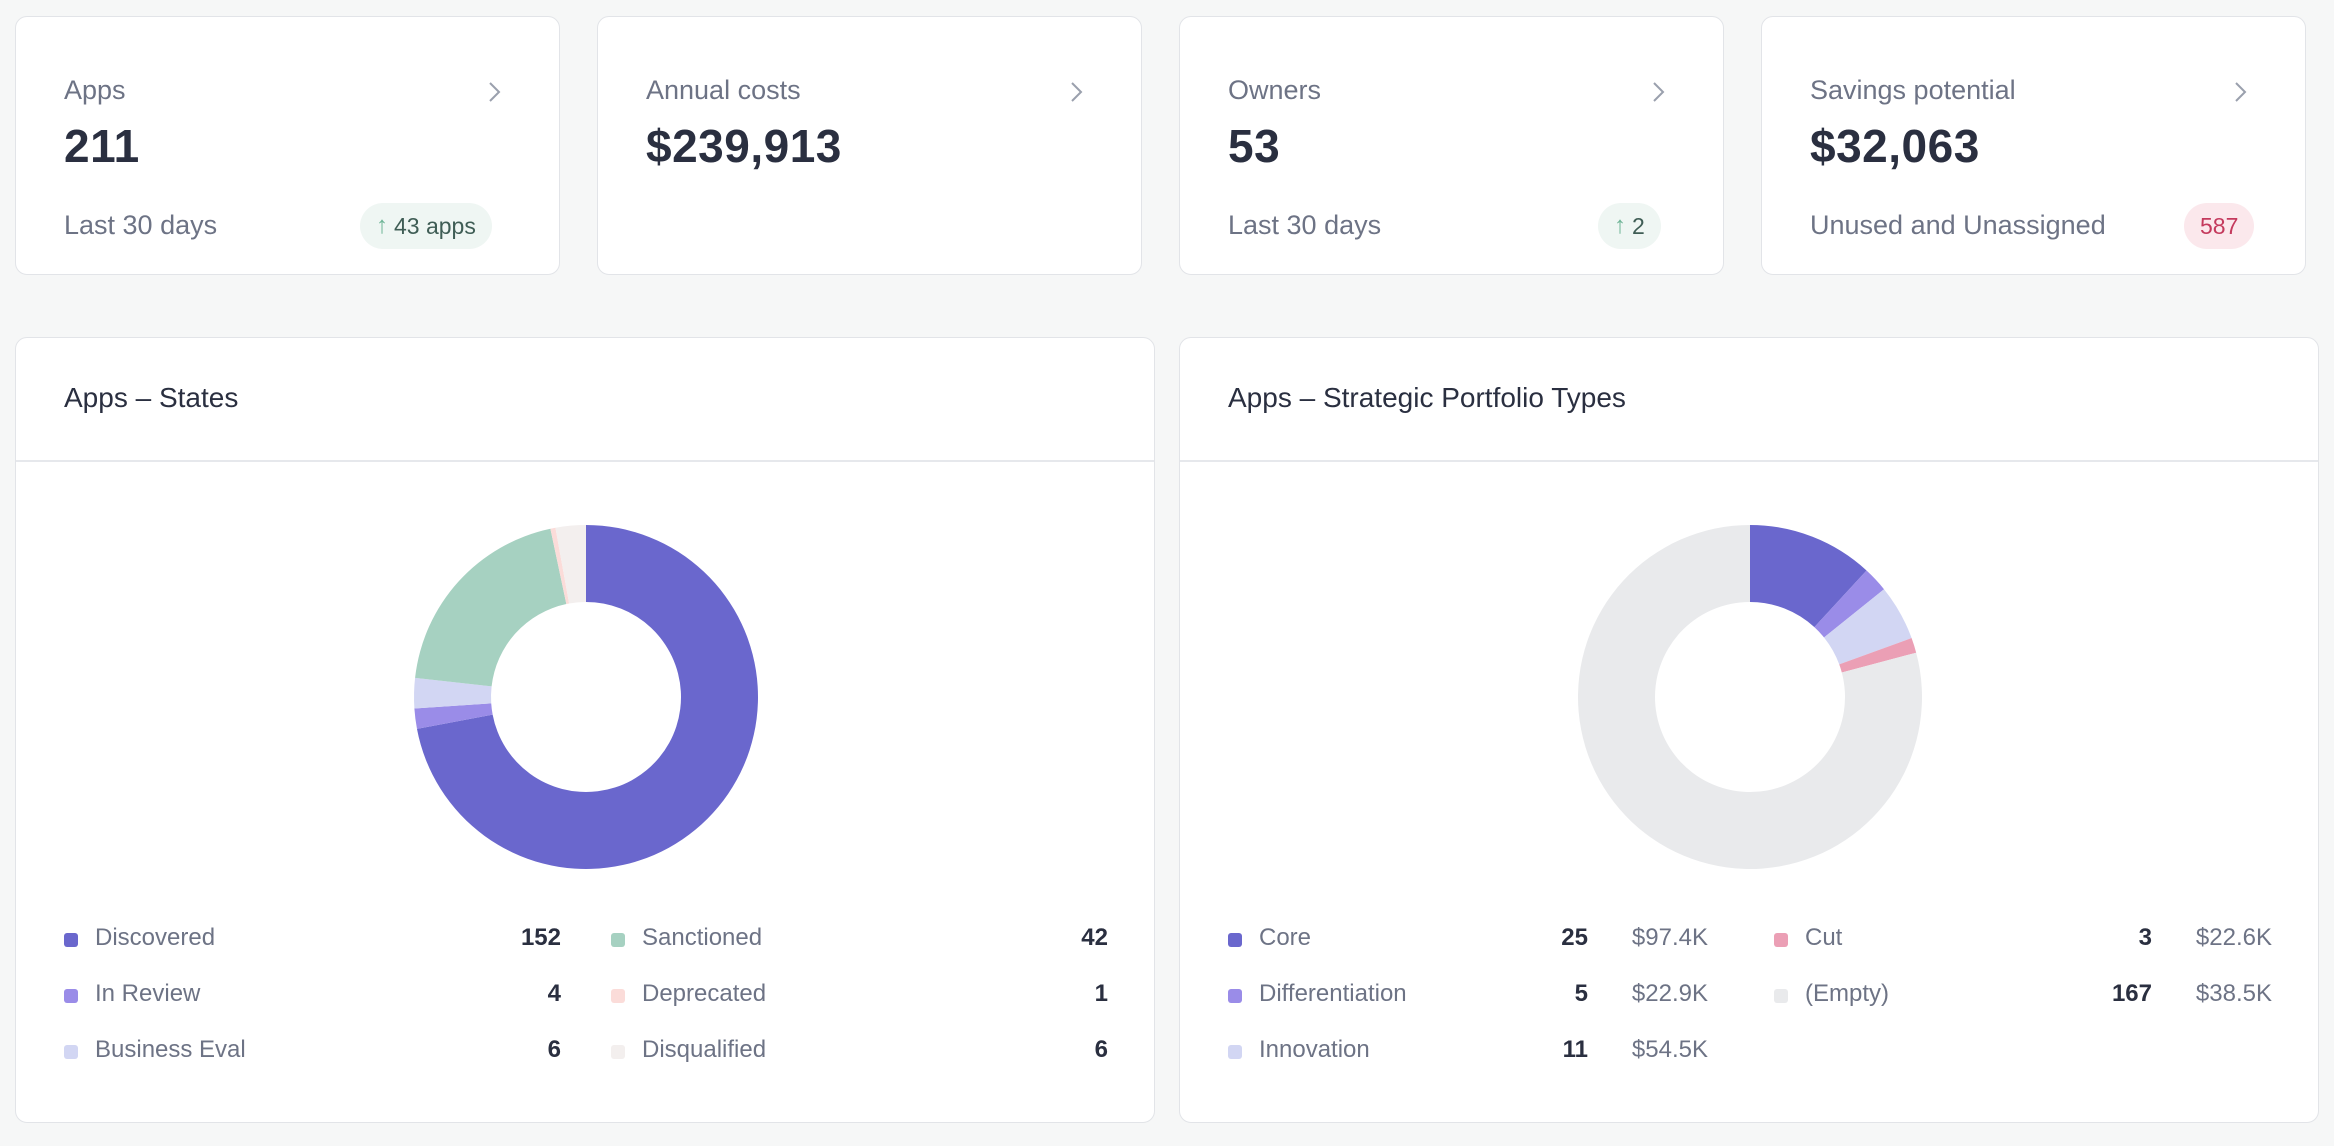 The height and width of the screenshot is (1146, 2334). I want to click on donut-slice-in-review, so click(453, 716).